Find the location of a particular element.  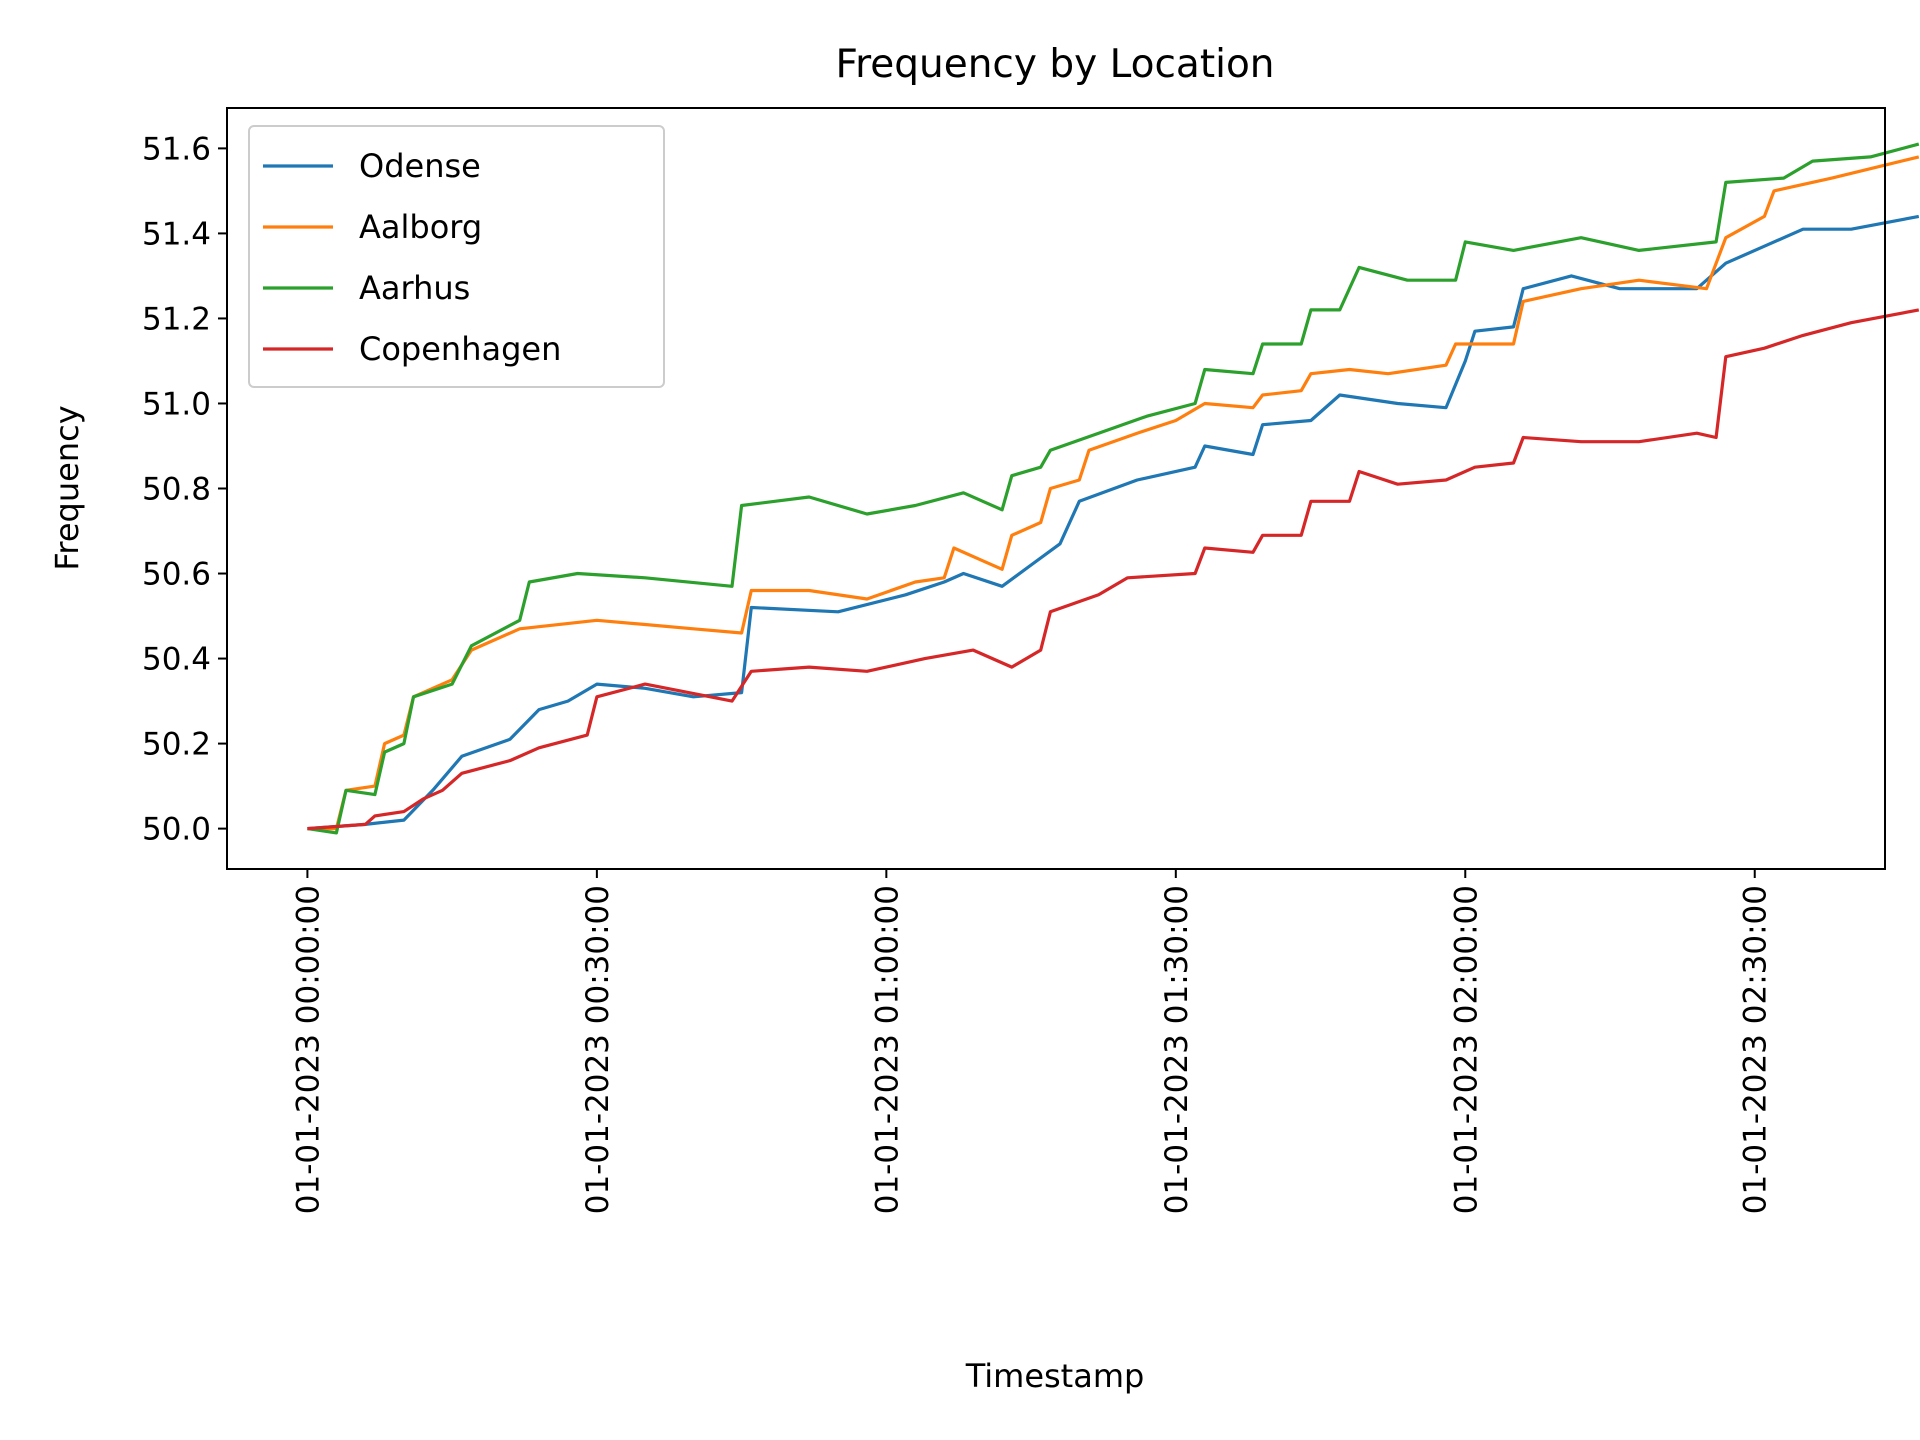

x-tick-label: 01-01-2023 02:00:00 is located at coordinates (1466, 1049).